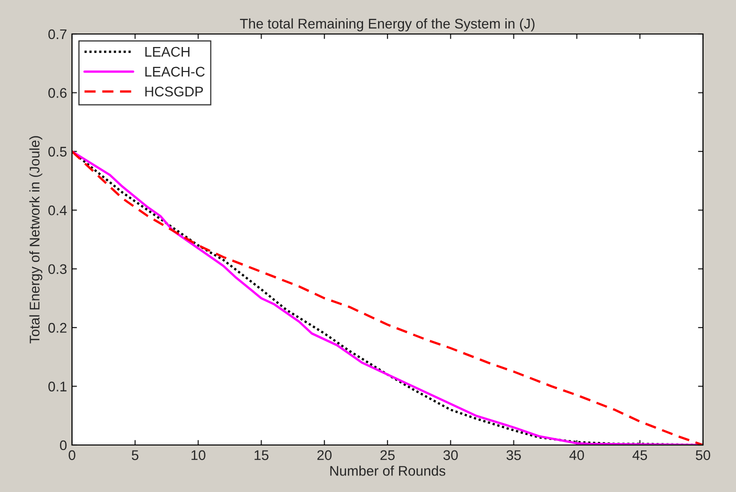  I want to click on x-tick-label: 15, so click(261, 455).